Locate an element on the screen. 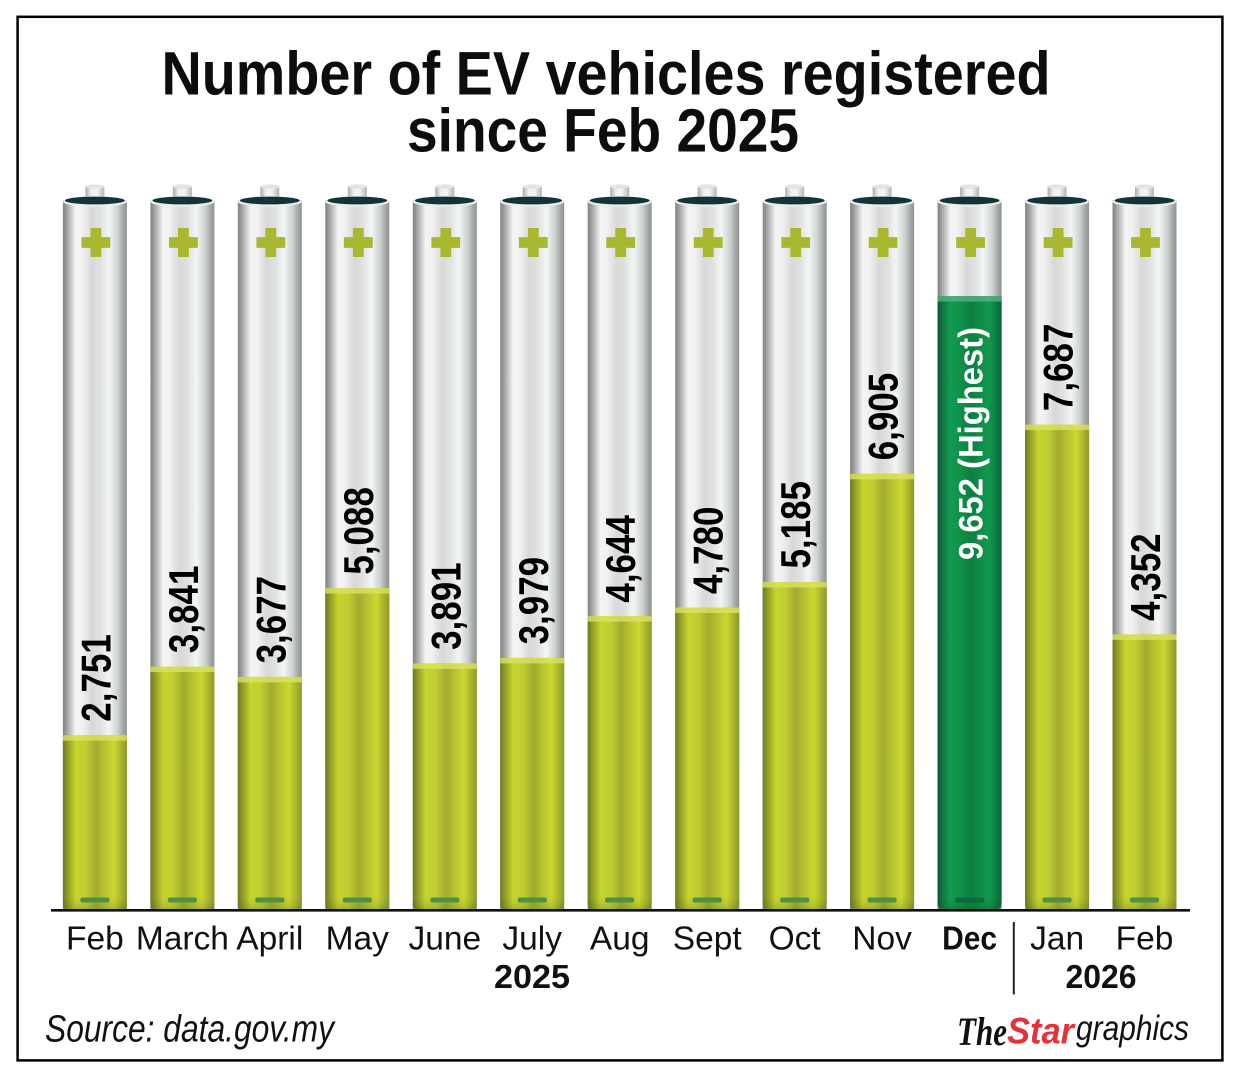  svg-text: since Feb 2025 is located at coordinates (603, 131).